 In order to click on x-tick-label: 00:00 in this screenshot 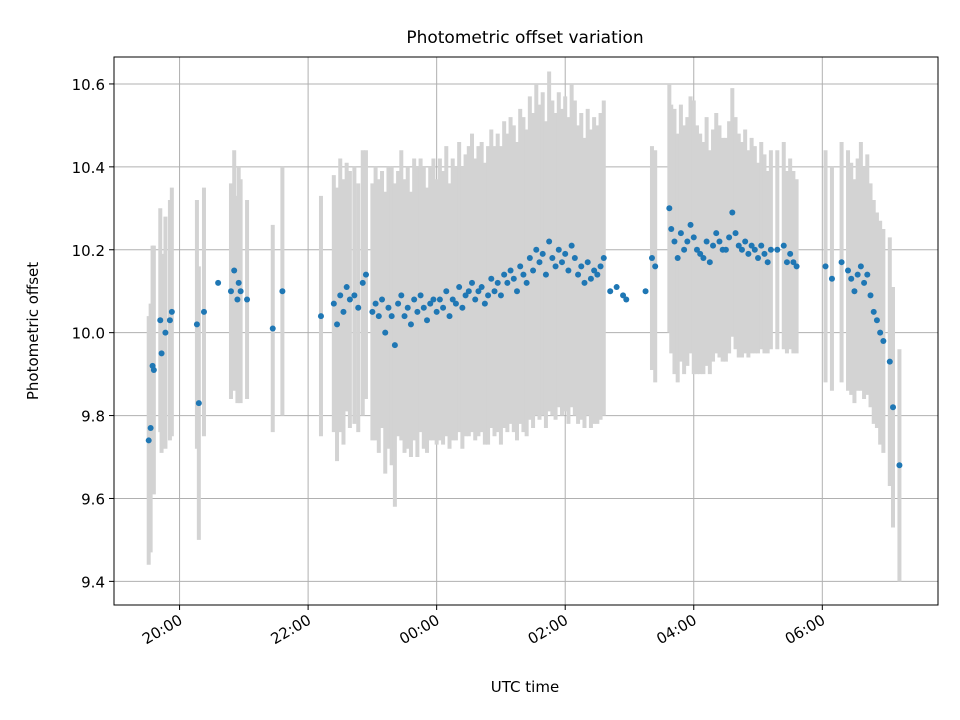, I will do `click(419, 629)`.